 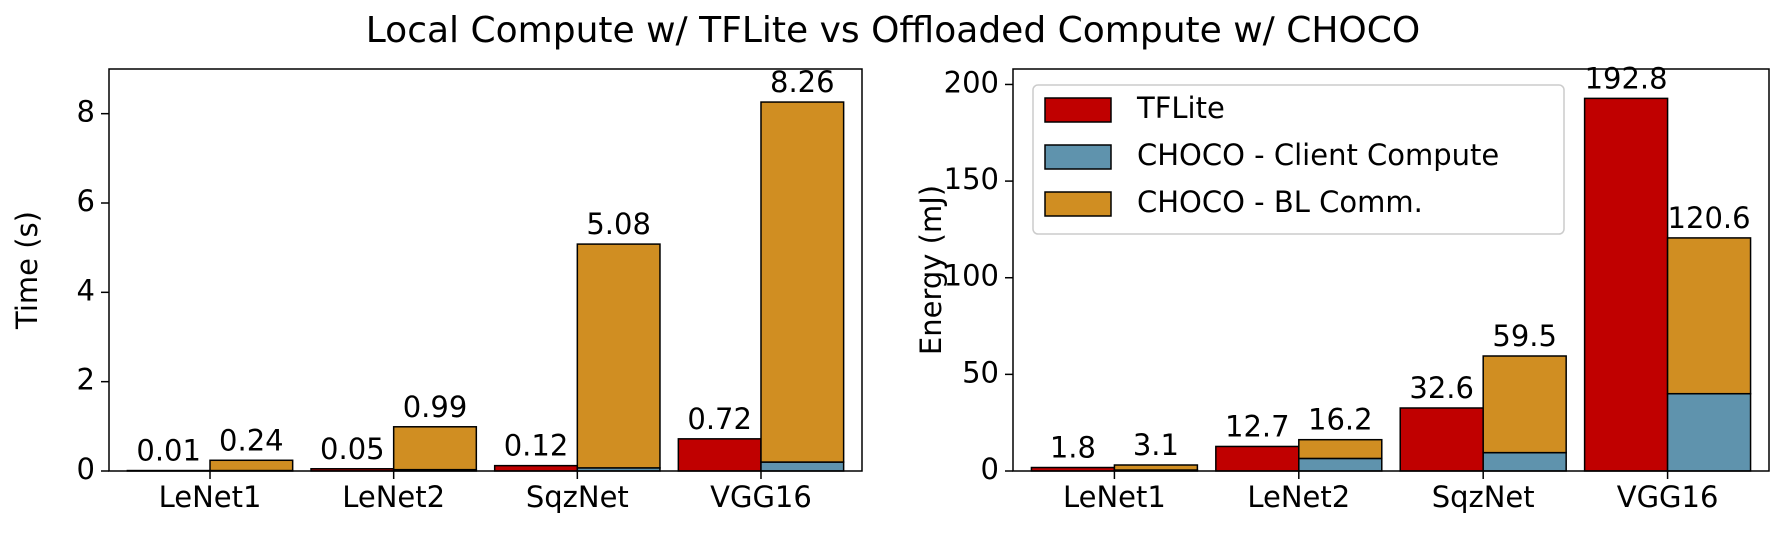 I want to click on bar-value-label: 0.01, so click(x=168, y=451).